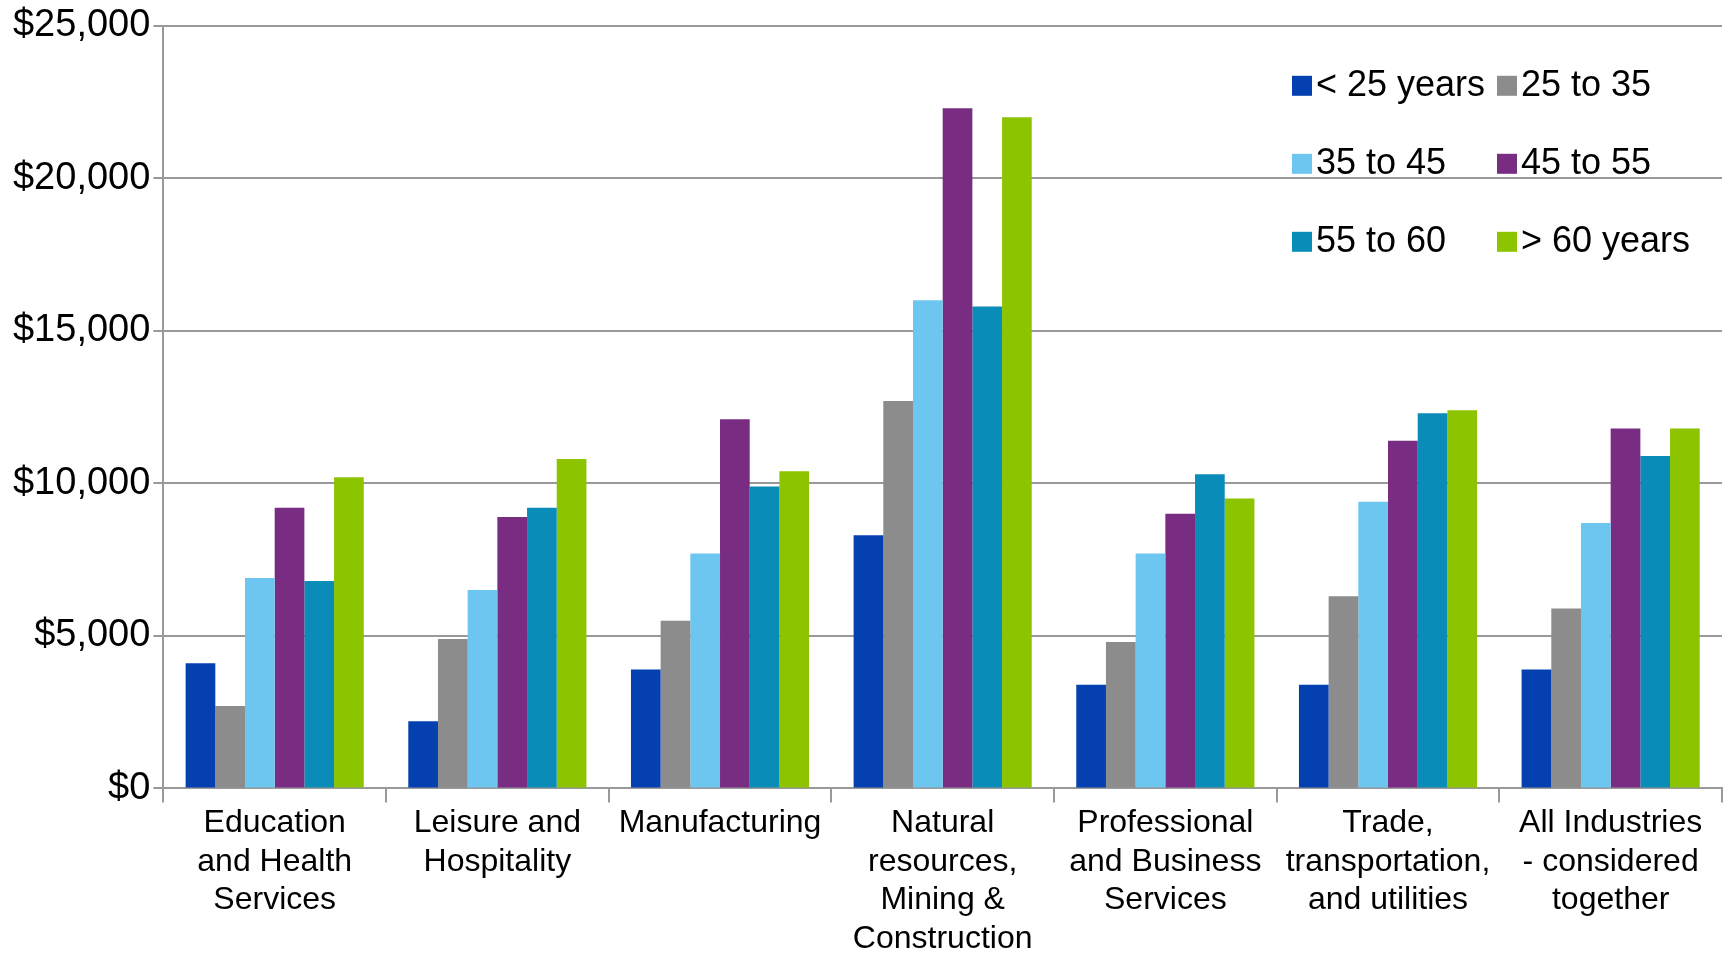 Image resolution: width=1732 pixels, height=964 pixels. Describe the element at coordinates (81, 175) in the screenshot. I see `y-tick-label: $20,000` at that location.